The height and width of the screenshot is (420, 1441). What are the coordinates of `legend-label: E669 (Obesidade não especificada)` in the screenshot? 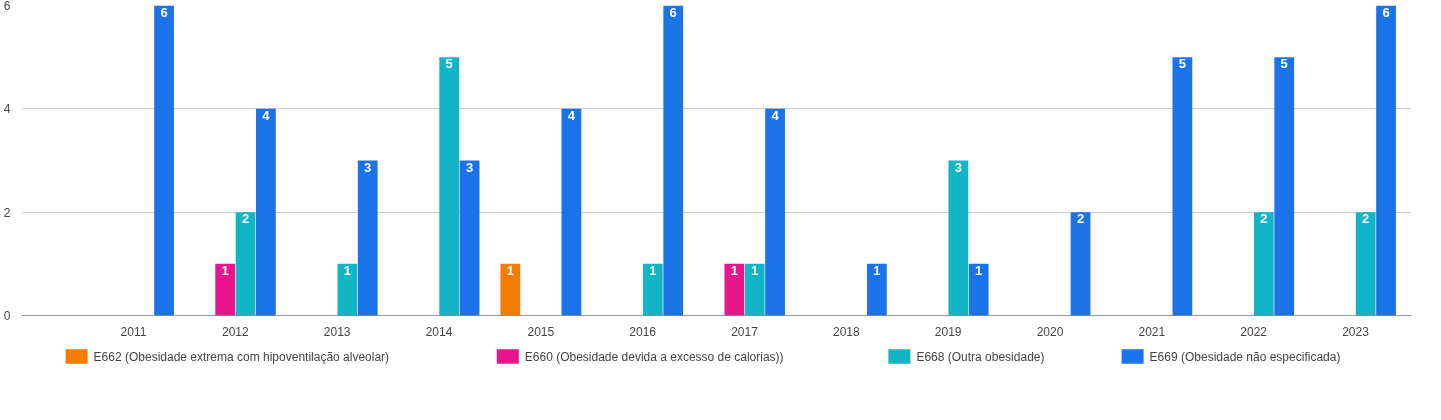 It's located at (1245, 356).